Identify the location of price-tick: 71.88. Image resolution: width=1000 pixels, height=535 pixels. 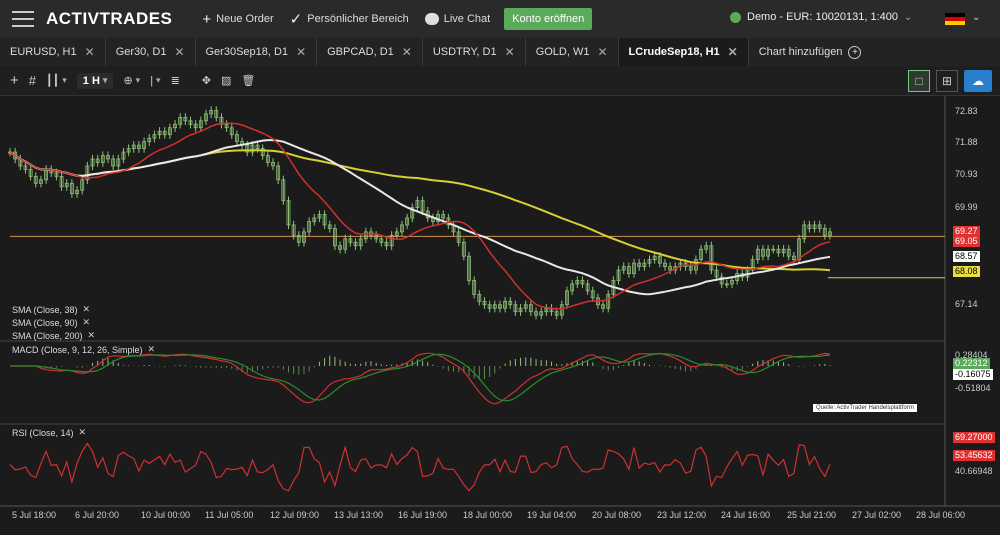
(966, 142).